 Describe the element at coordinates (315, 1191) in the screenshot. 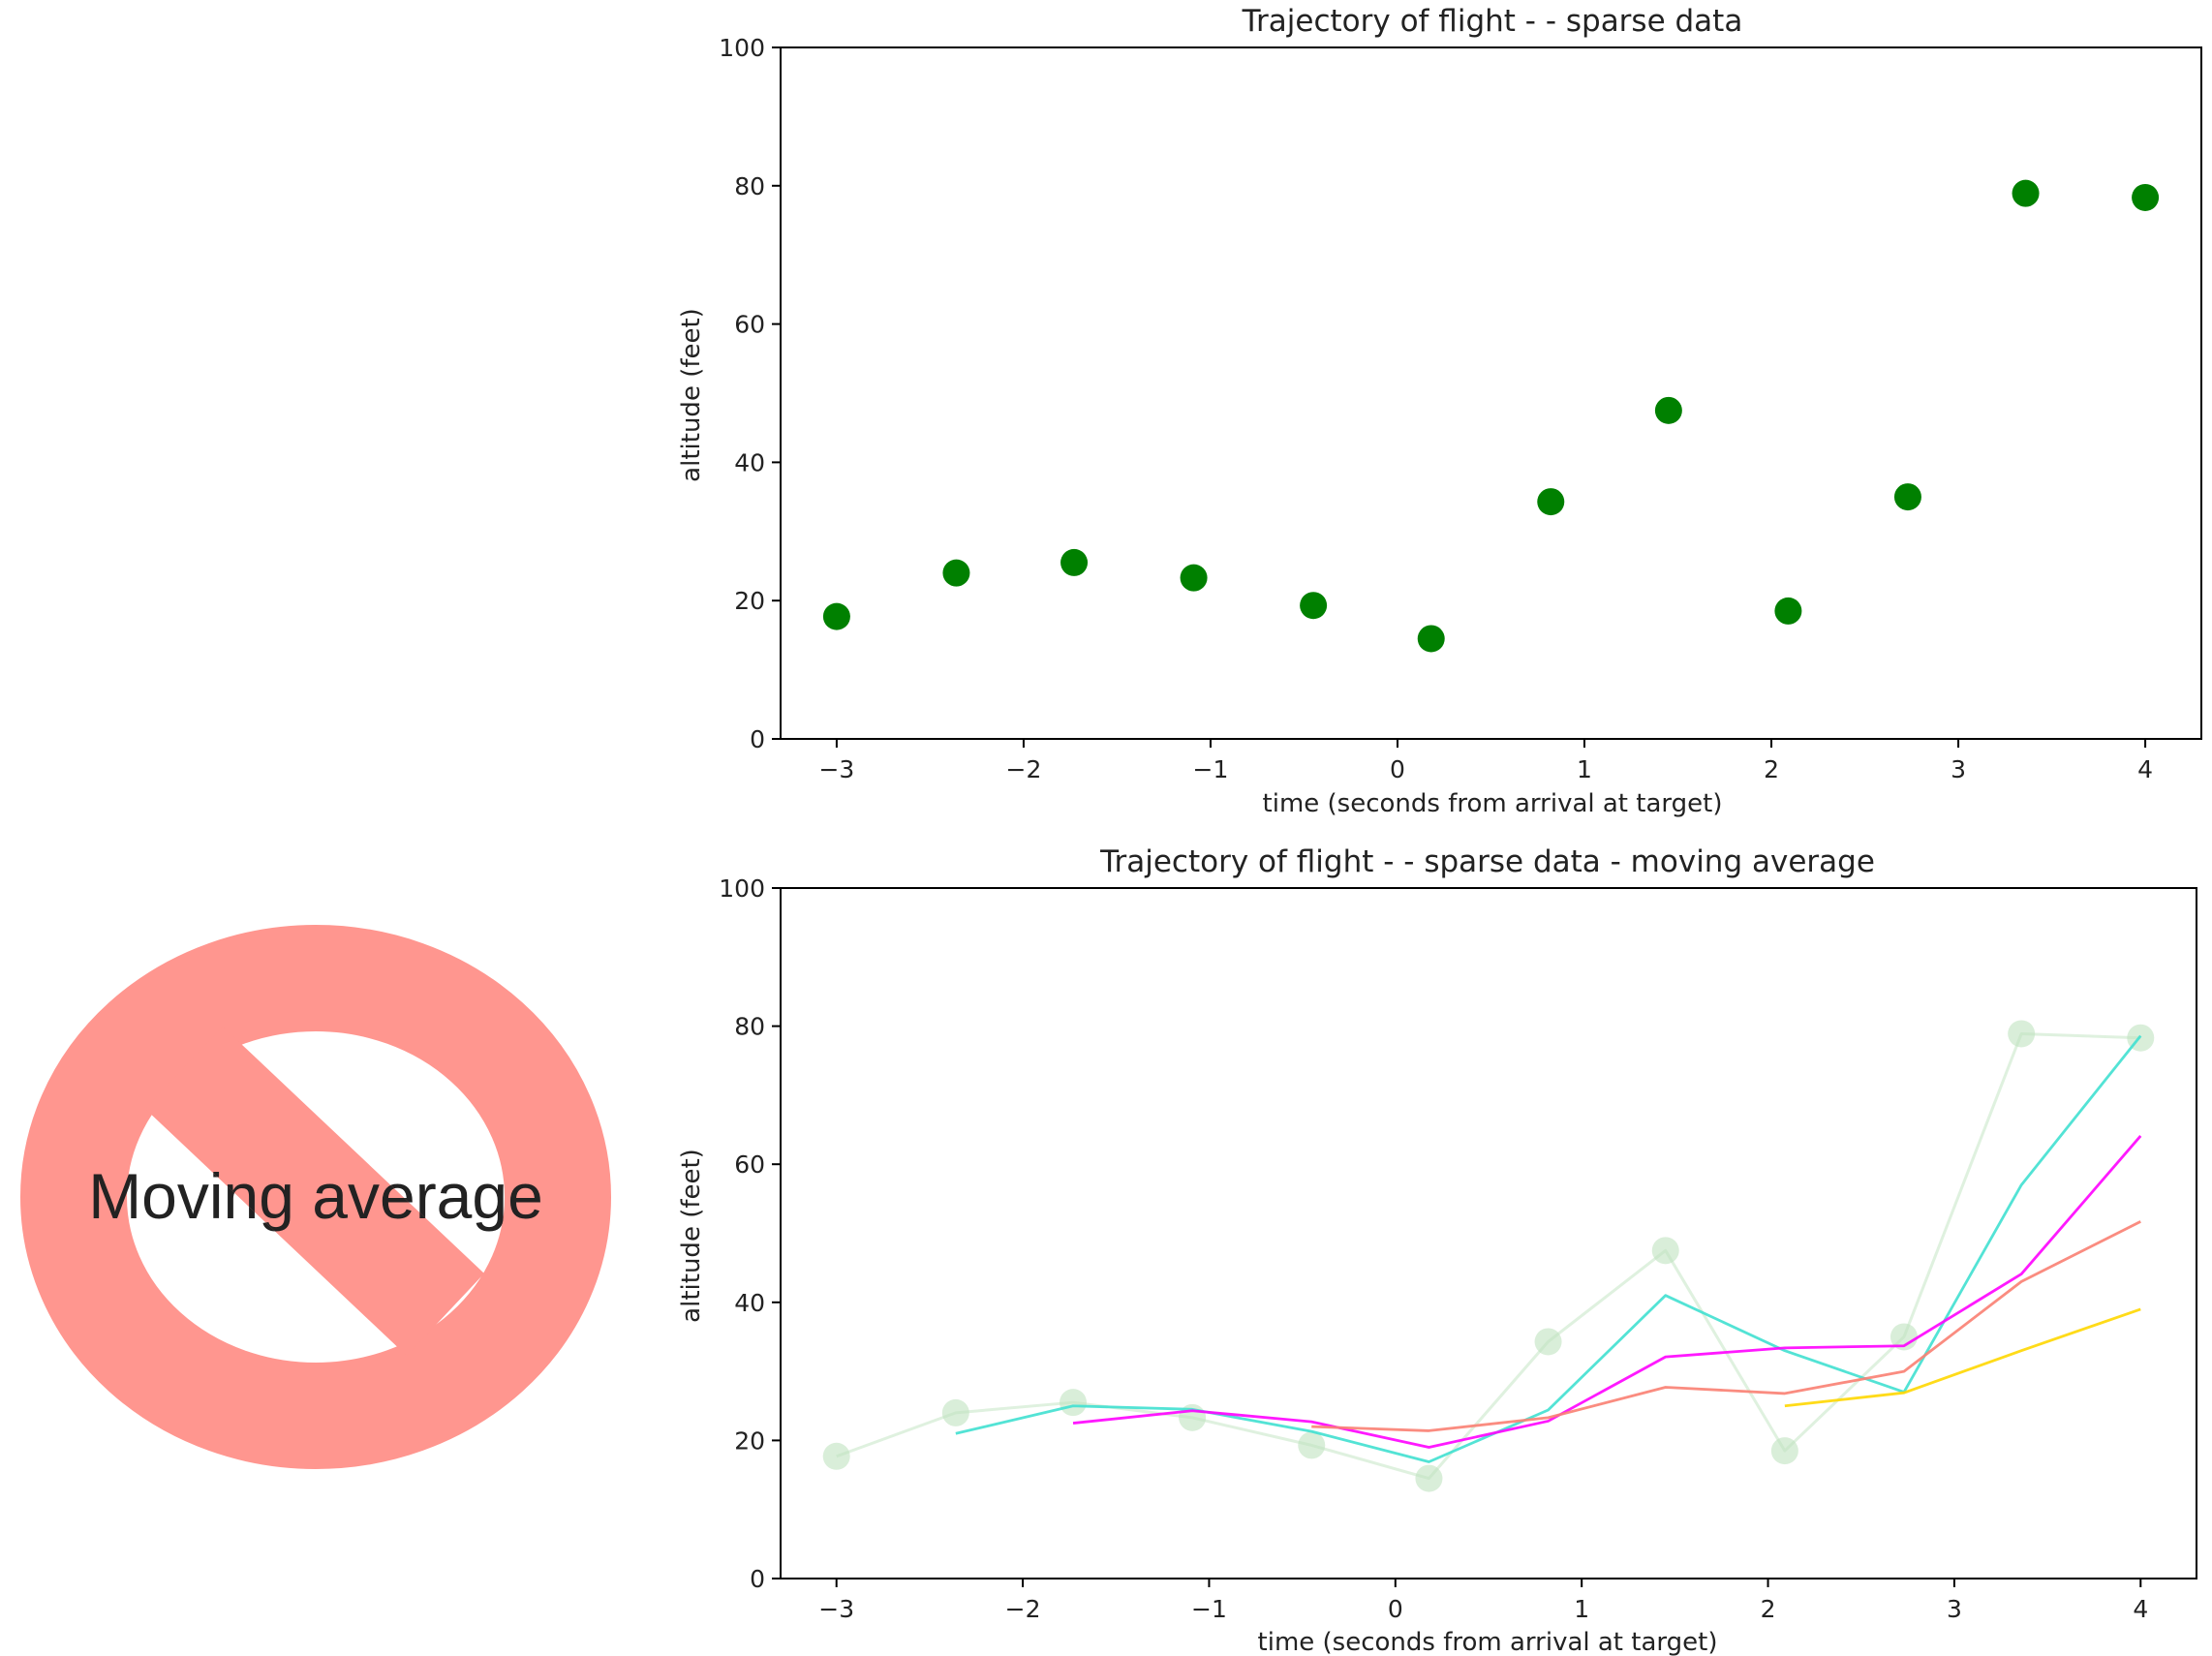

I see `no-sign-bar` at that location.